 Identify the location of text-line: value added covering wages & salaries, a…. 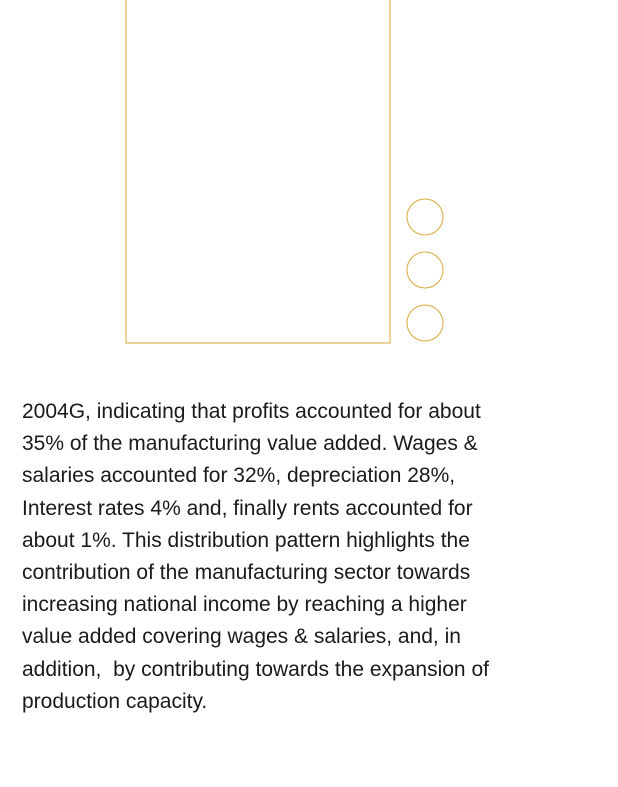
(241, 637).